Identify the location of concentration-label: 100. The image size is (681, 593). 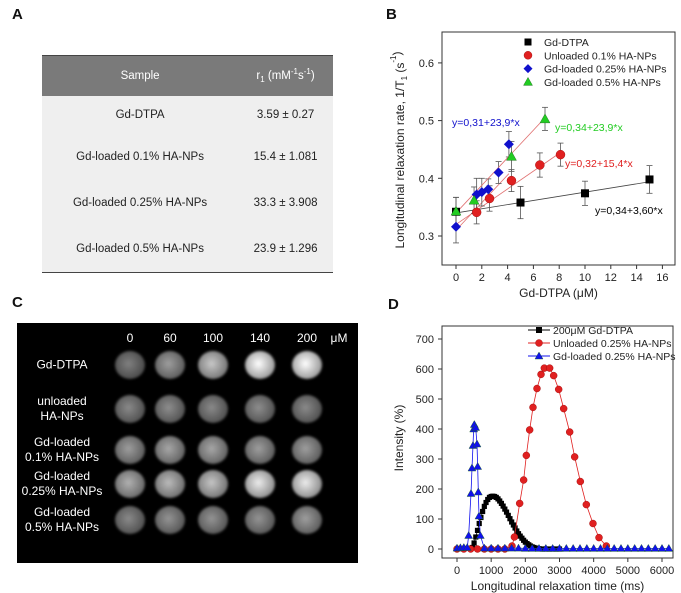
(213, 338).